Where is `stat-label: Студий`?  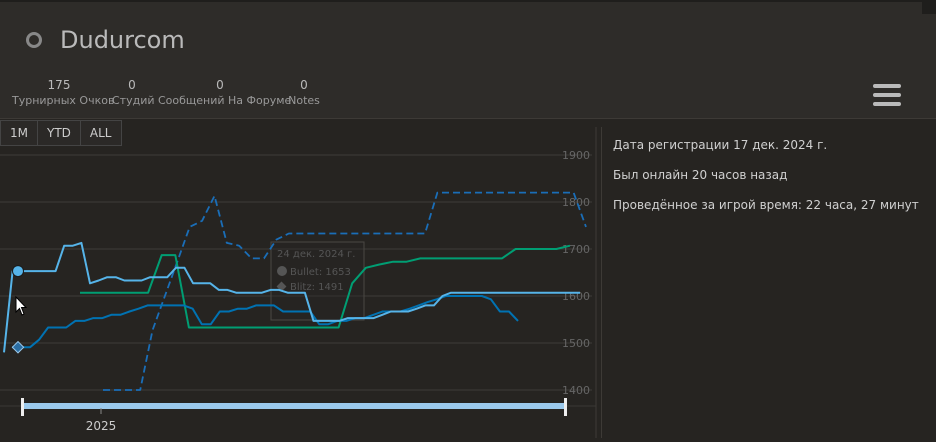
stat-label: Студий is located at coordinates (133, 100).